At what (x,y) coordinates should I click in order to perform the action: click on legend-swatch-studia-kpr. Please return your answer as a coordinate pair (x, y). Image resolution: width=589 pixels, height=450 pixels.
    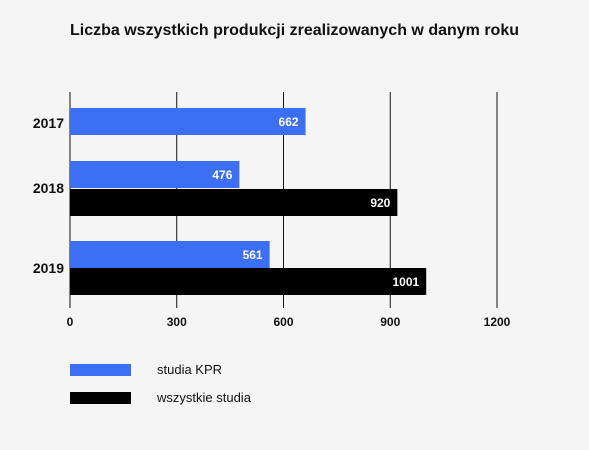
    Looking at the image, I should click on (100, 370).